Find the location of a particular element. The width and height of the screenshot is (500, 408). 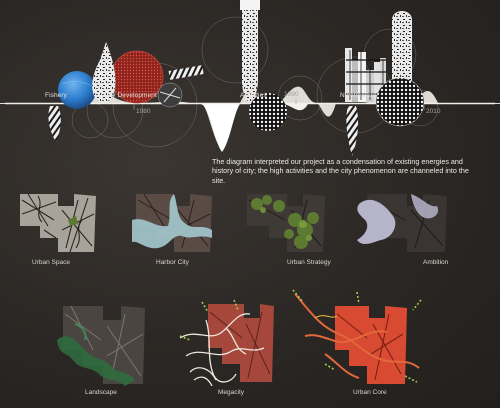

panel-label-ambition: Ambition is located at coordinates (436, 262).